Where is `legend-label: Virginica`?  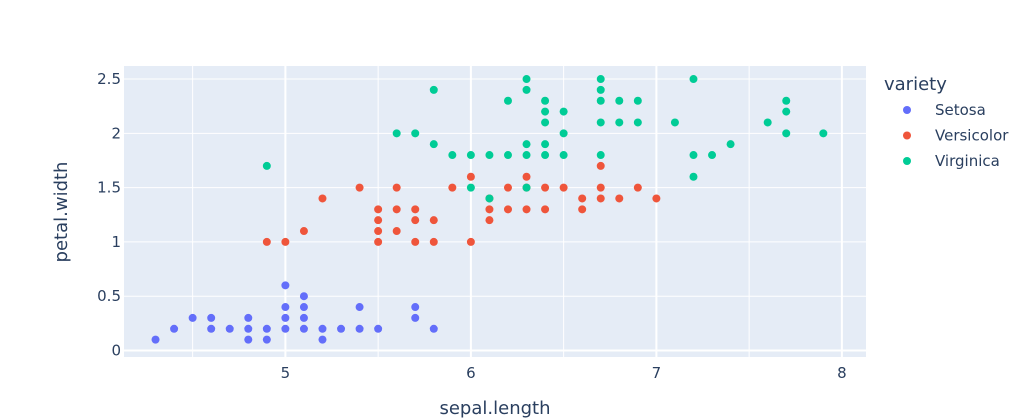
legend-label: Virginica is located at coordinates (967, 161).